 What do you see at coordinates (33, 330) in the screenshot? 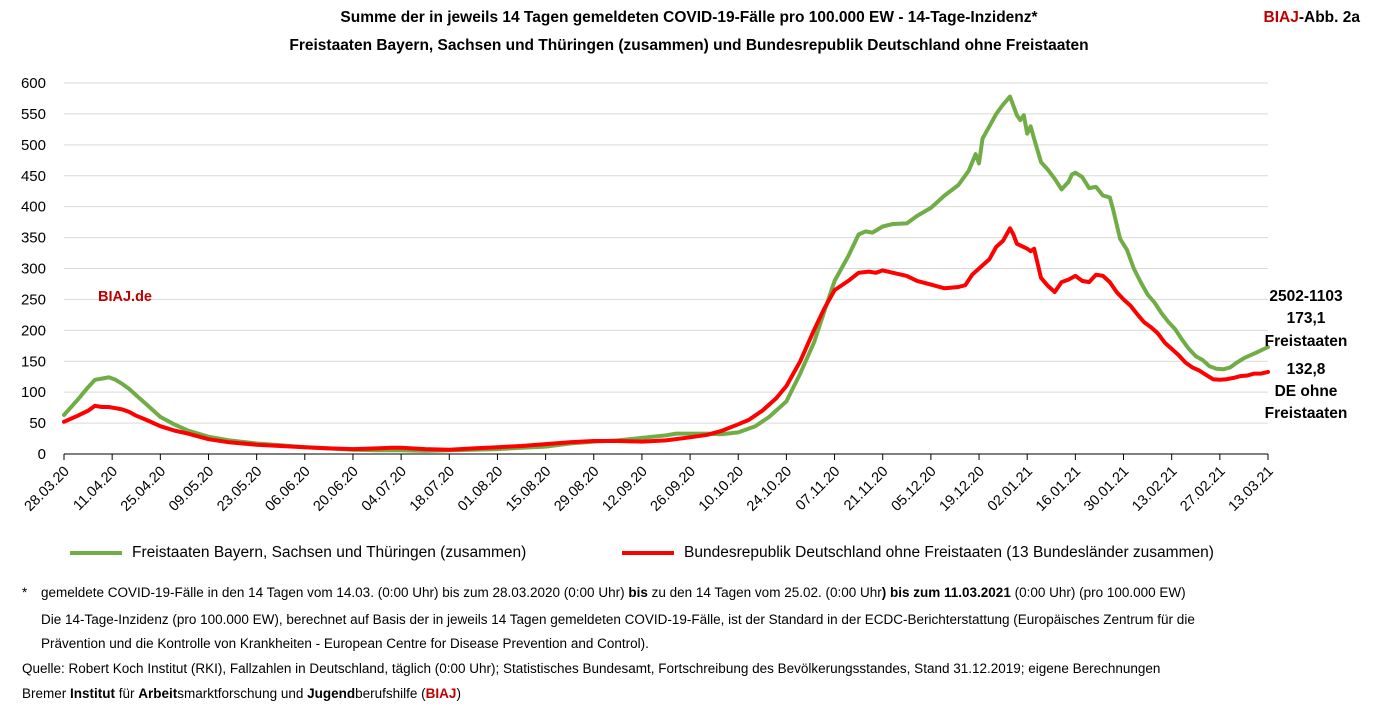
I see `y-tick-label: 200` at bounding box center [33, 330].